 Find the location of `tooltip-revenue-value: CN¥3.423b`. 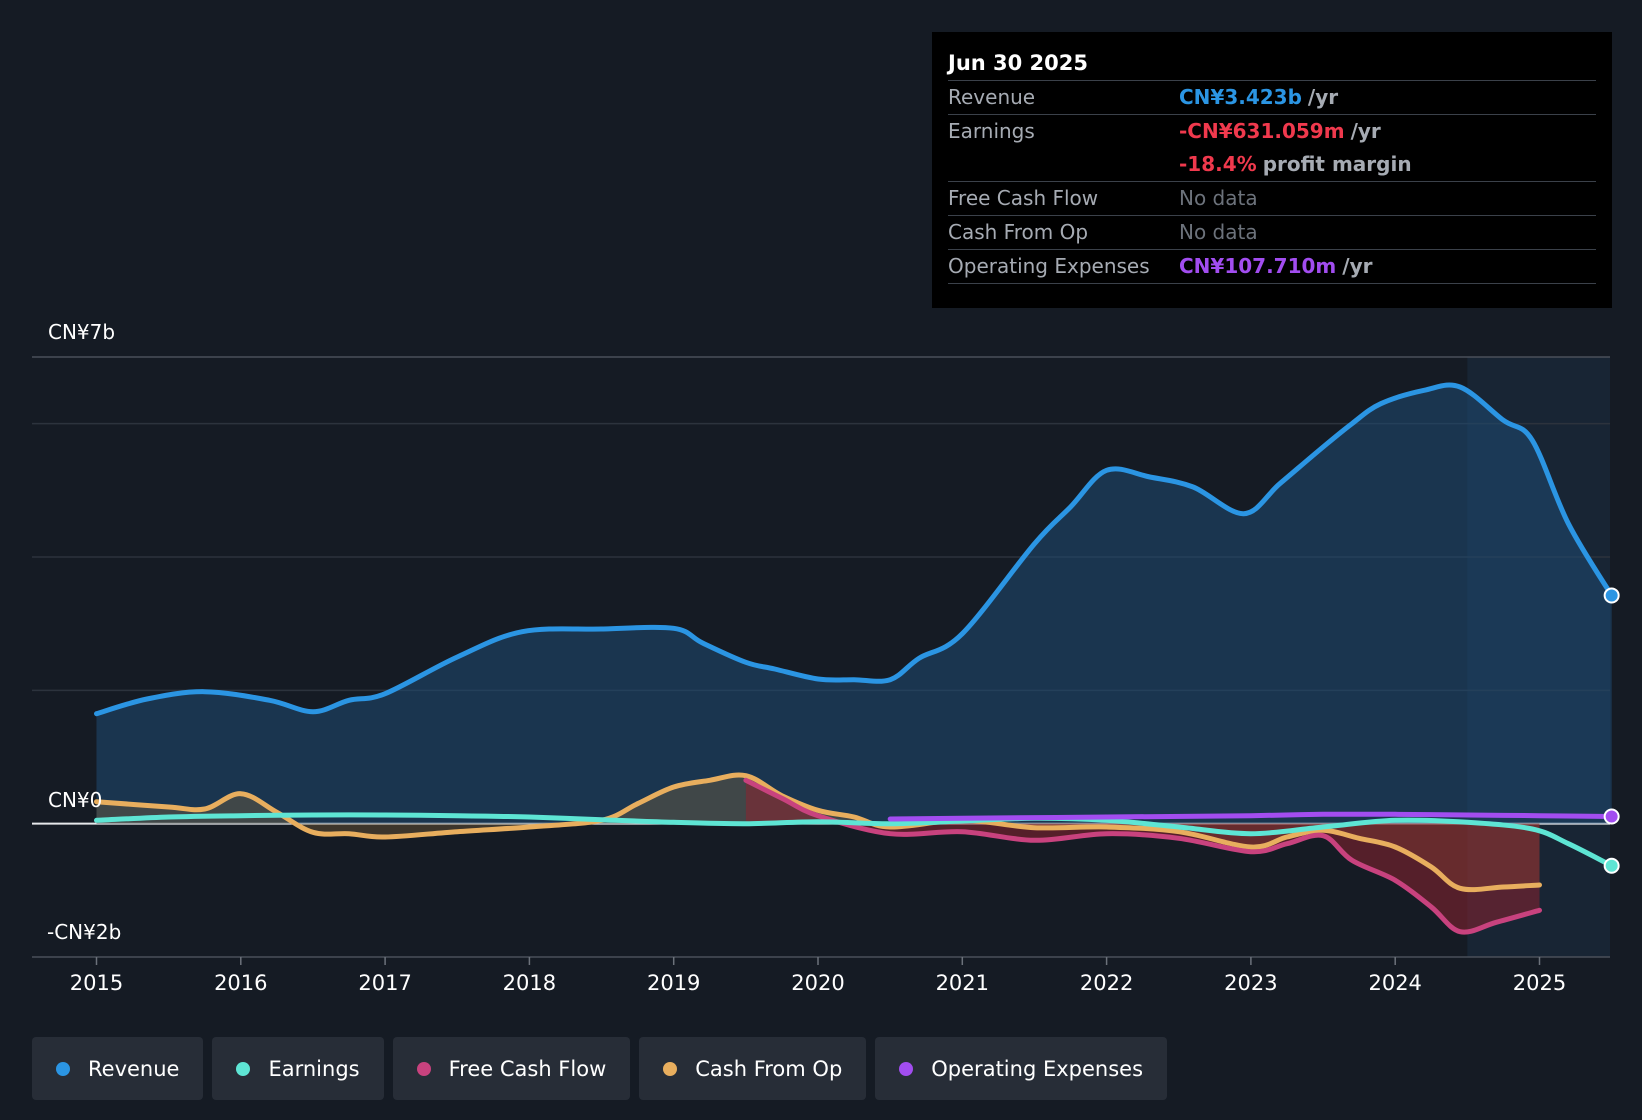

tooltip-revenue-value: CN¥3.423b is located at coordinates (1240, 97).